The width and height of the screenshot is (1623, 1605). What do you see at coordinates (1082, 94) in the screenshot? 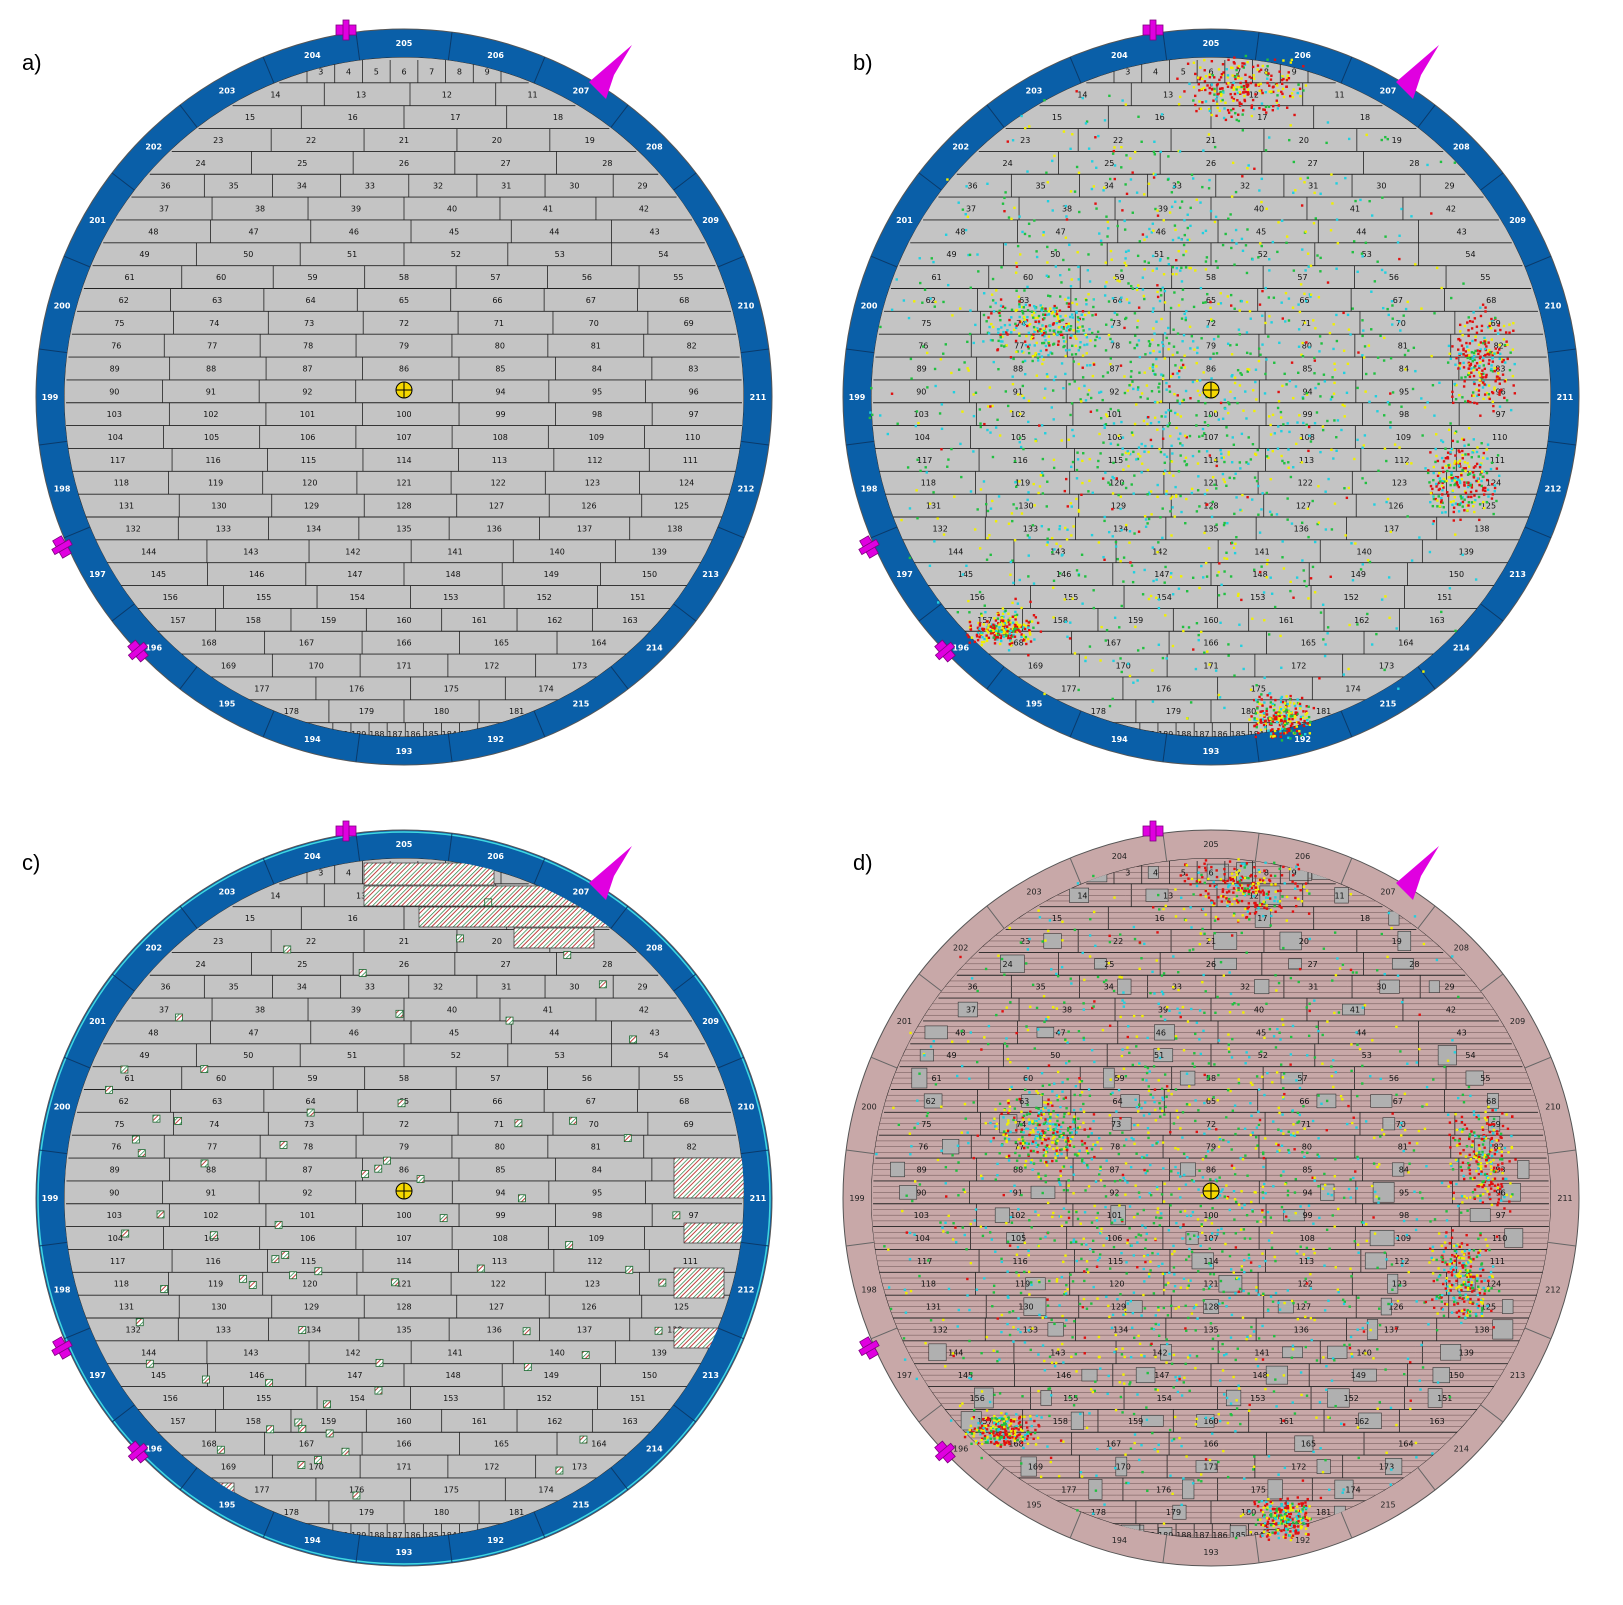
I see `plate-number: 14` at bounding box center [1082, 94].